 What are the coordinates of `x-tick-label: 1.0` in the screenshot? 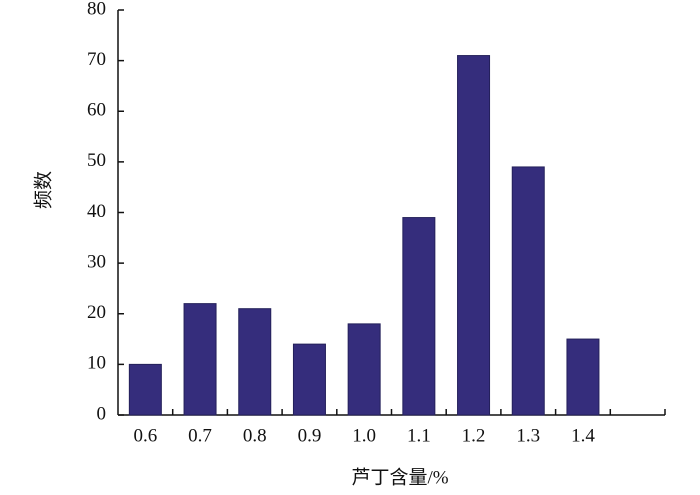 It's located at (364, 435).